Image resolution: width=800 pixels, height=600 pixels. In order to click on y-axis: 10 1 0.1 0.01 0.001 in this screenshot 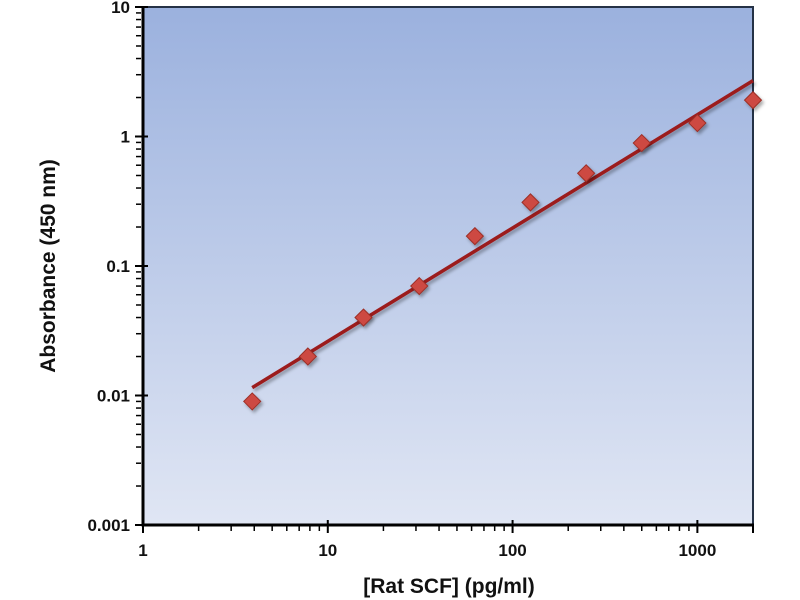, I will do `click(117, 267)`.